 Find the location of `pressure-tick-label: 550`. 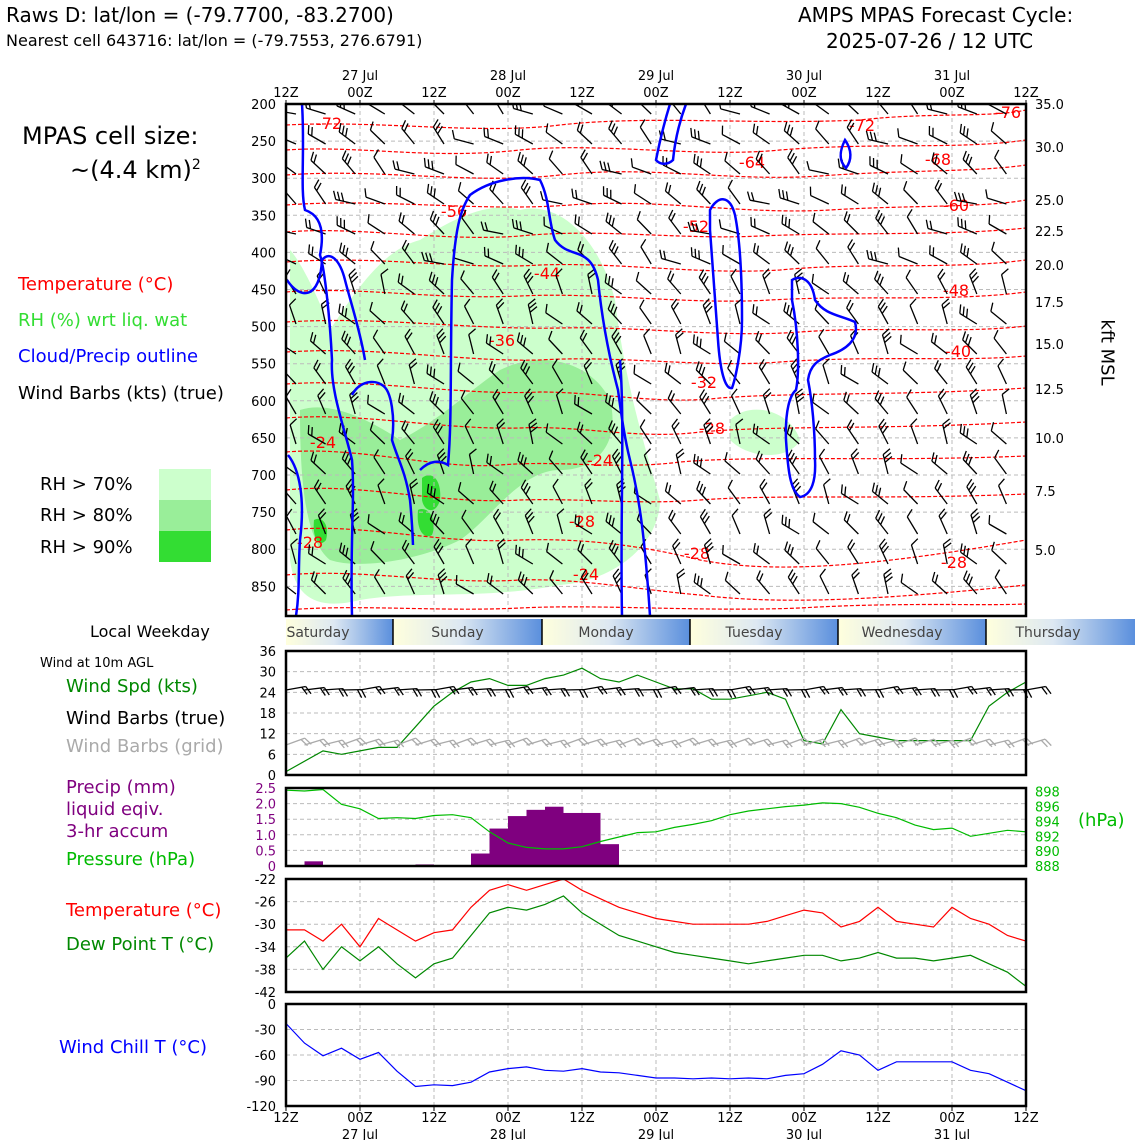

pressure-tick-label: 550 is located at coordinates (263, 365).